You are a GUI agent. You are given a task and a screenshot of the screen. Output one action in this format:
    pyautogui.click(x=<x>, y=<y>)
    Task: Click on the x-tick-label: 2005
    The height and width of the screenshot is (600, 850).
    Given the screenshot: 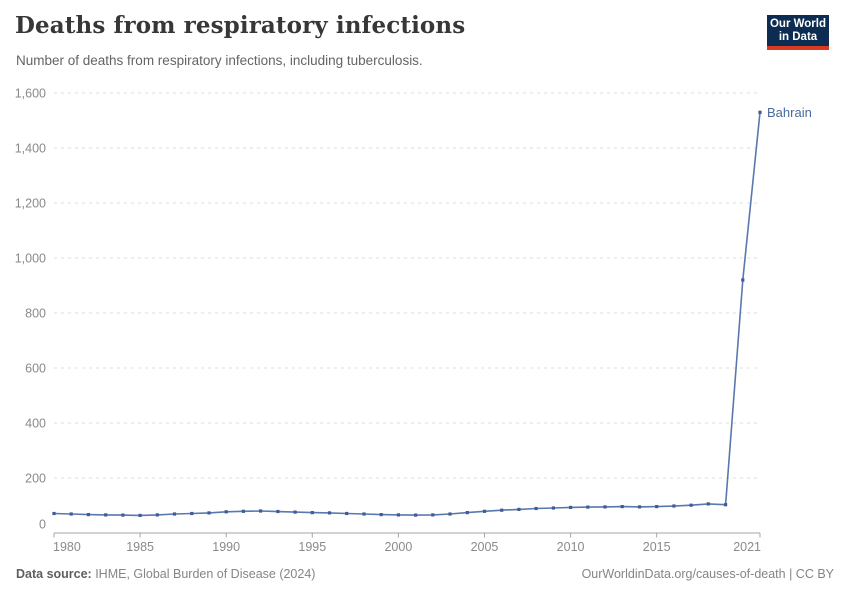 What is the action you would take?
    pyautogui.click(x=485, y=547)
    